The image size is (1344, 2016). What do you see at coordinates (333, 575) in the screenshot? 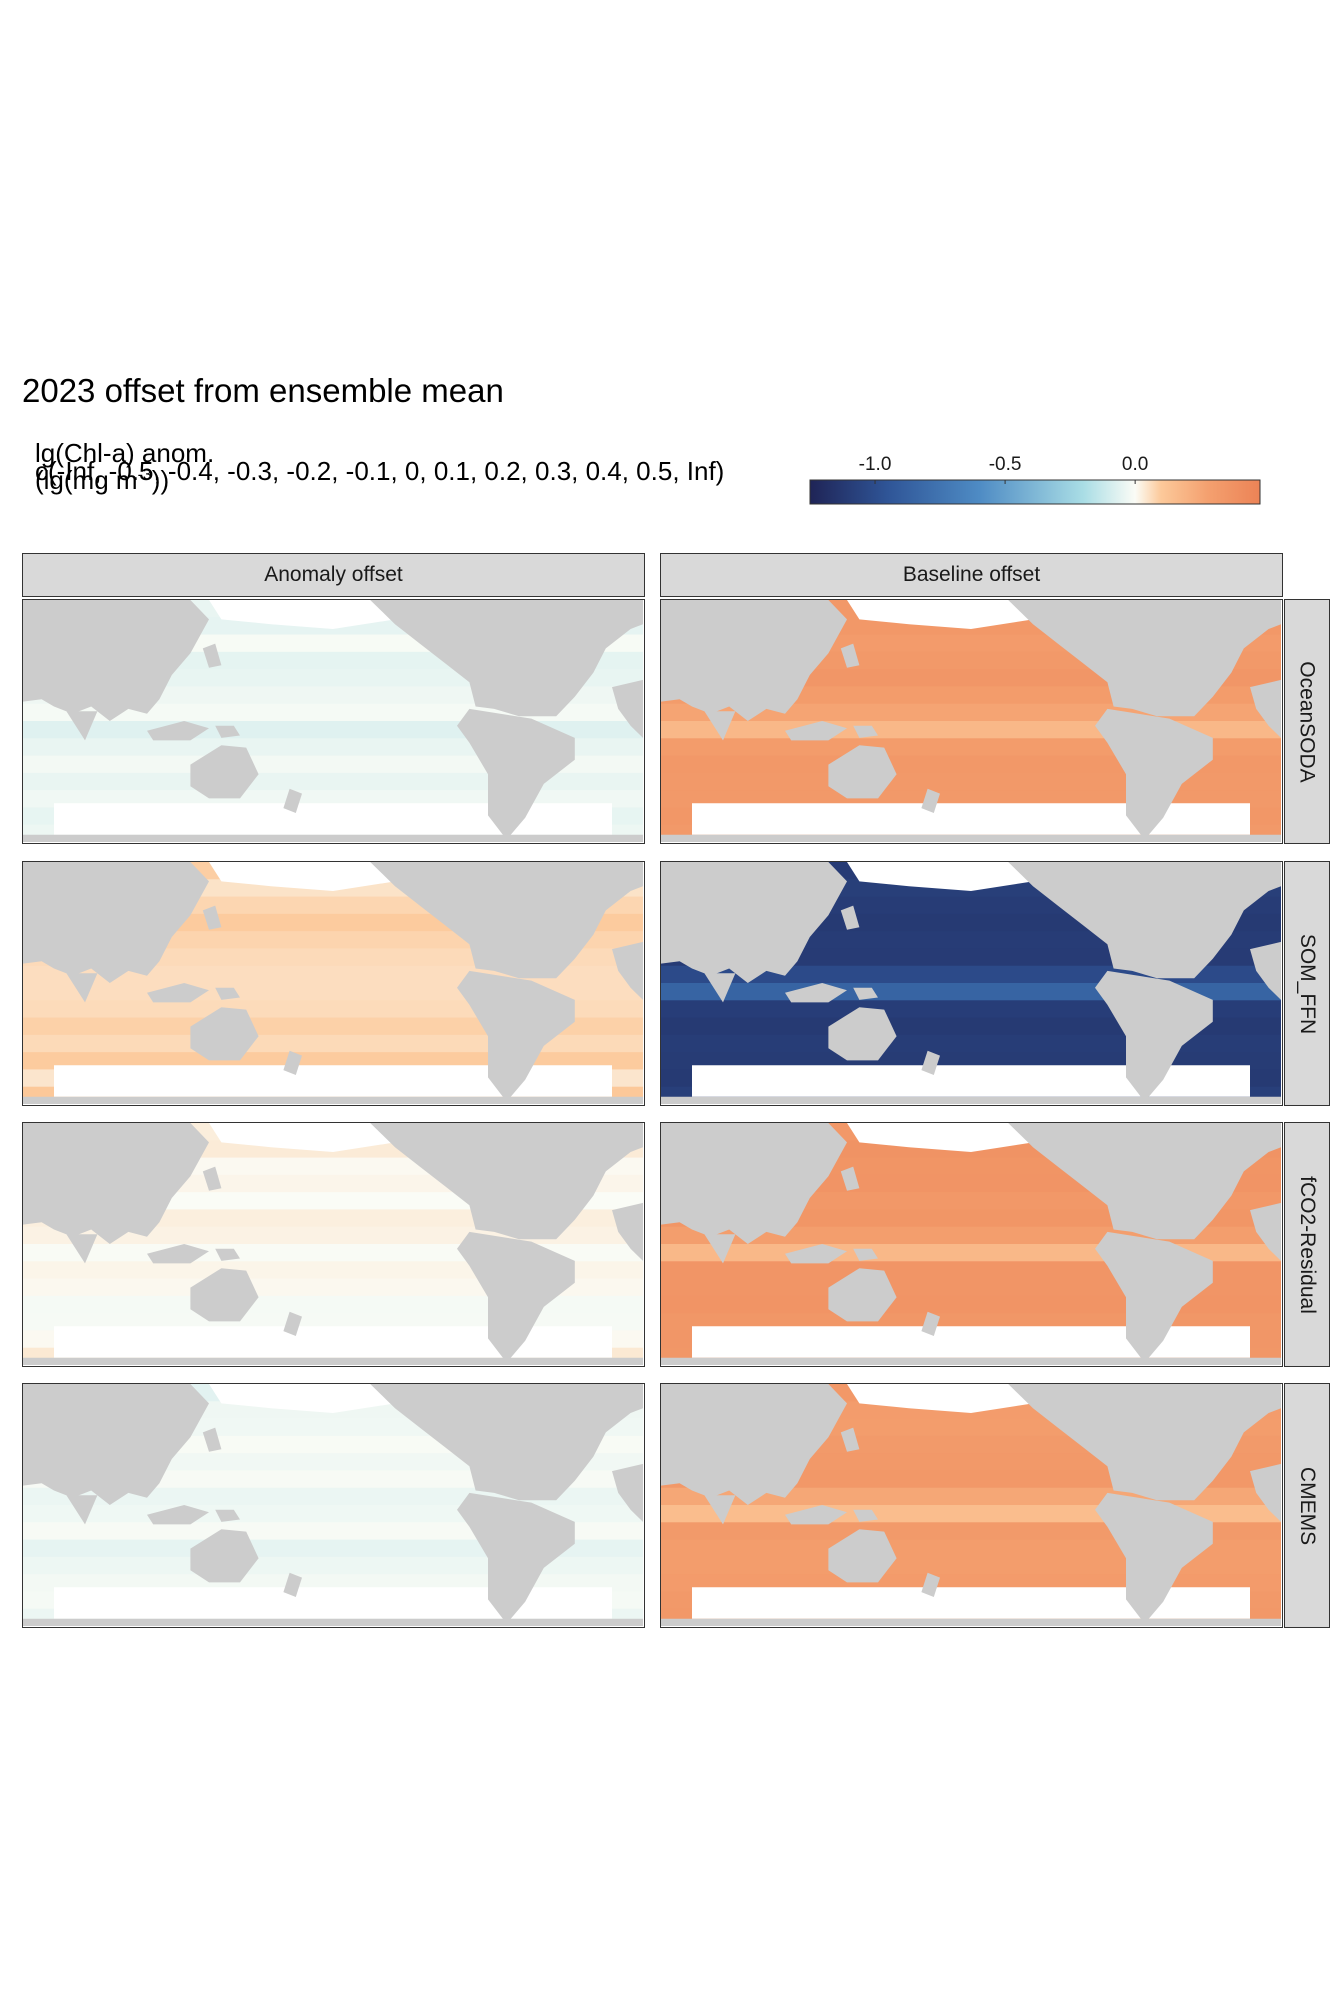
I see `column-strip: Anomaly offset` at bounding box center [333, 575].